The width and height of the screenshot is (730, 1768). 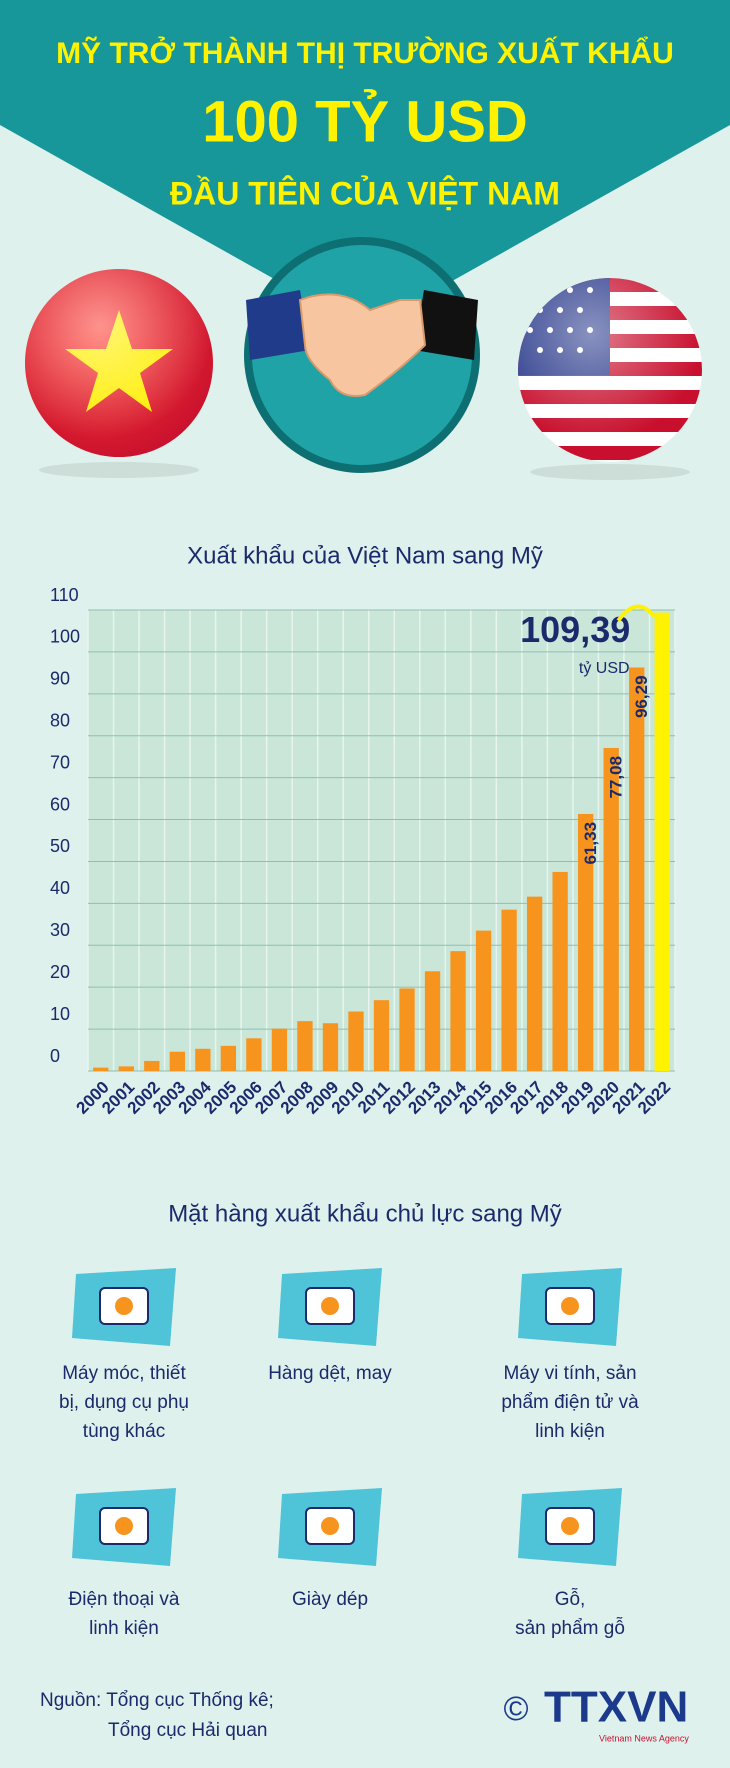 I want to click on unit-label: tỷ USD, so click(x=604, y=668).